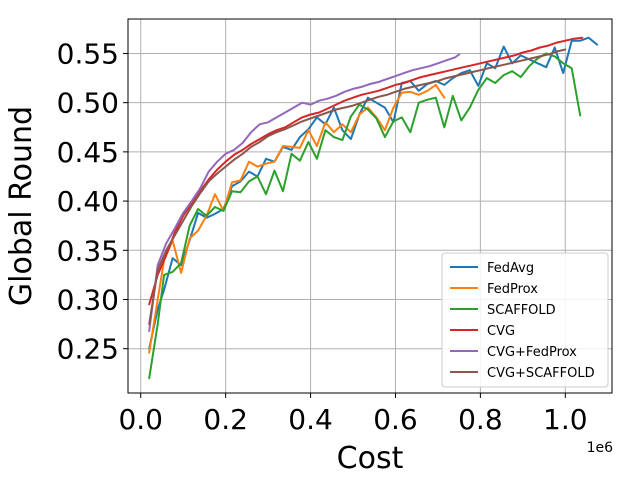  I want to click on y-axis-label: Global Round, so click(21, 206).